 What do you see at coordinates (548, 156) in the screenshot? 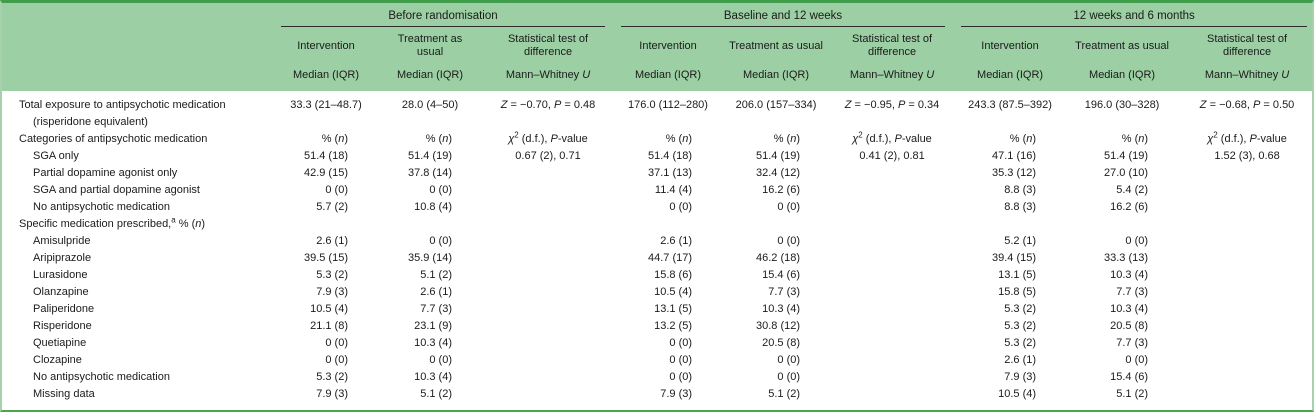
I see `stat-cell: 0.67 (2), 0.71` at bounding box center [548, 156].